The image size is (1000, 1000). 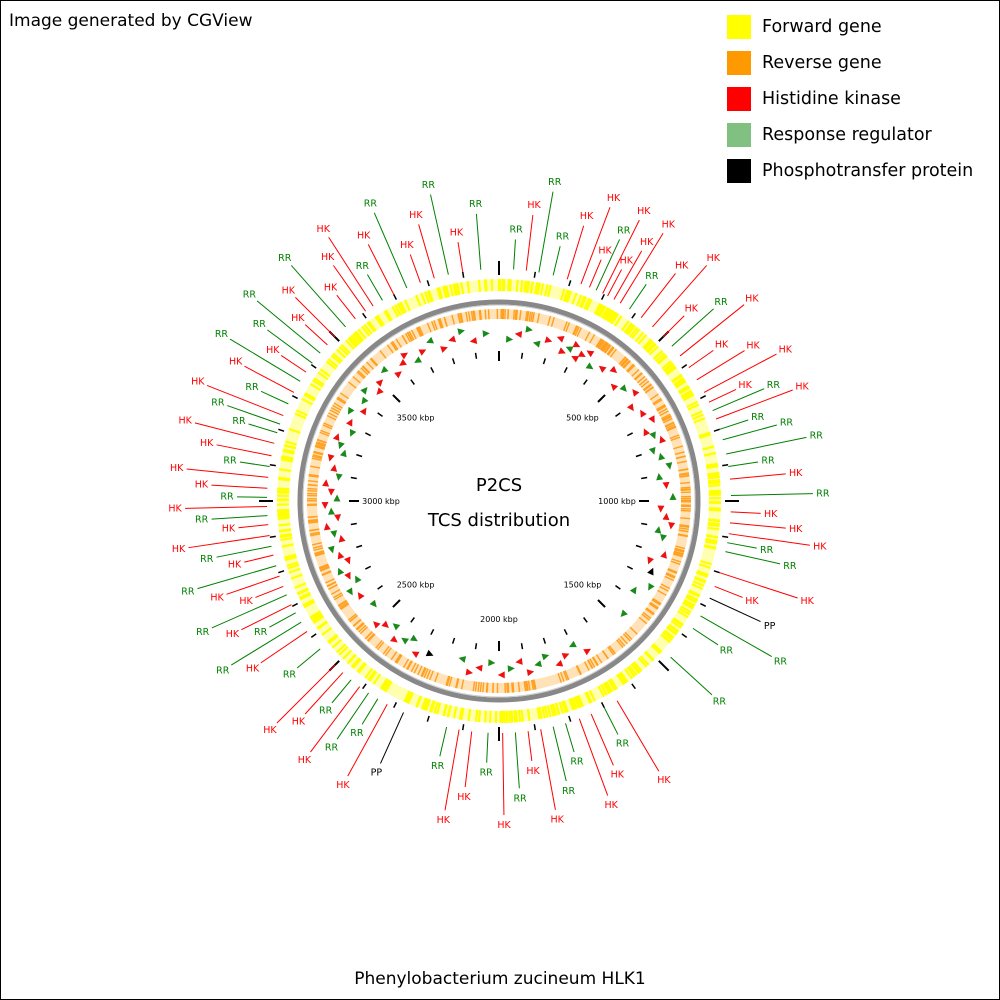 I want to click on center-title: P2CS, so click(x=499, y=485).